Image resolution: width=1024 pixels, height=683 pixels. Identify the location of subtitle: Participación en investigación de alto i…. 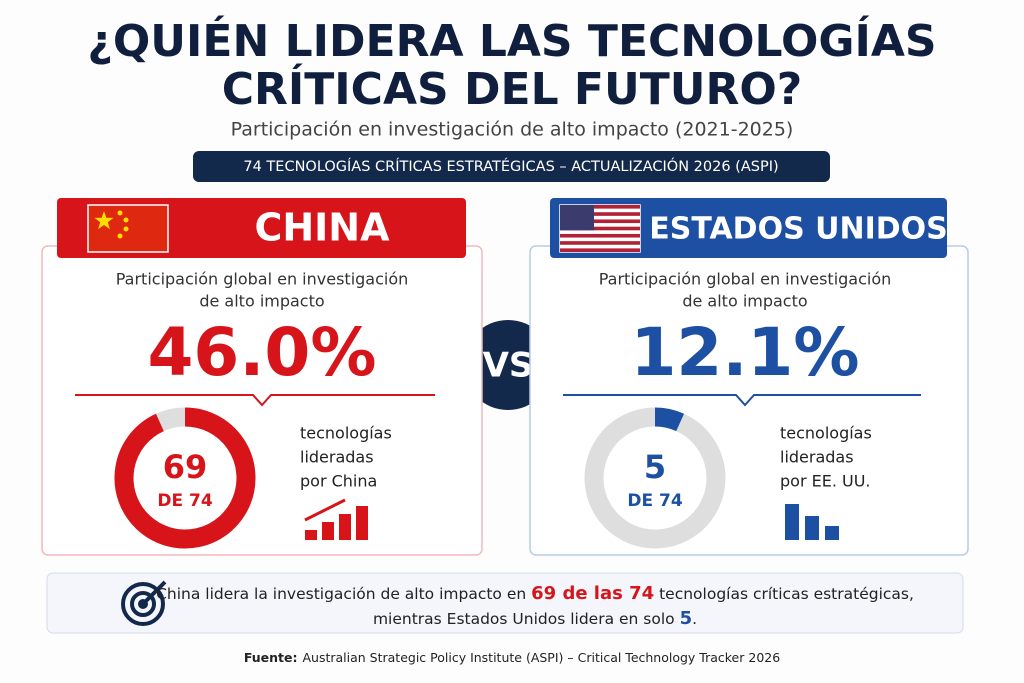
(512, 130).